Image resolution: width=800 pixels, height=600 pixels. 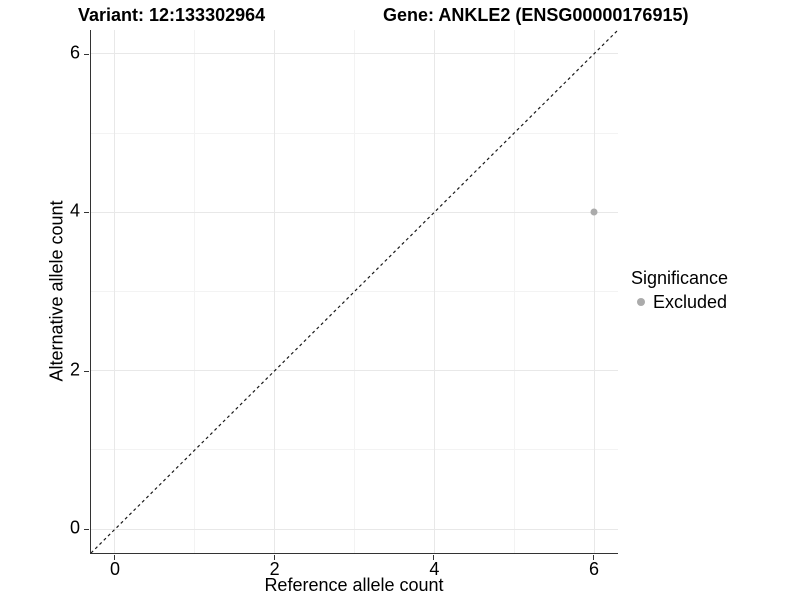 I want to click on x-tick-label: 2, so click(x=274, y=569).